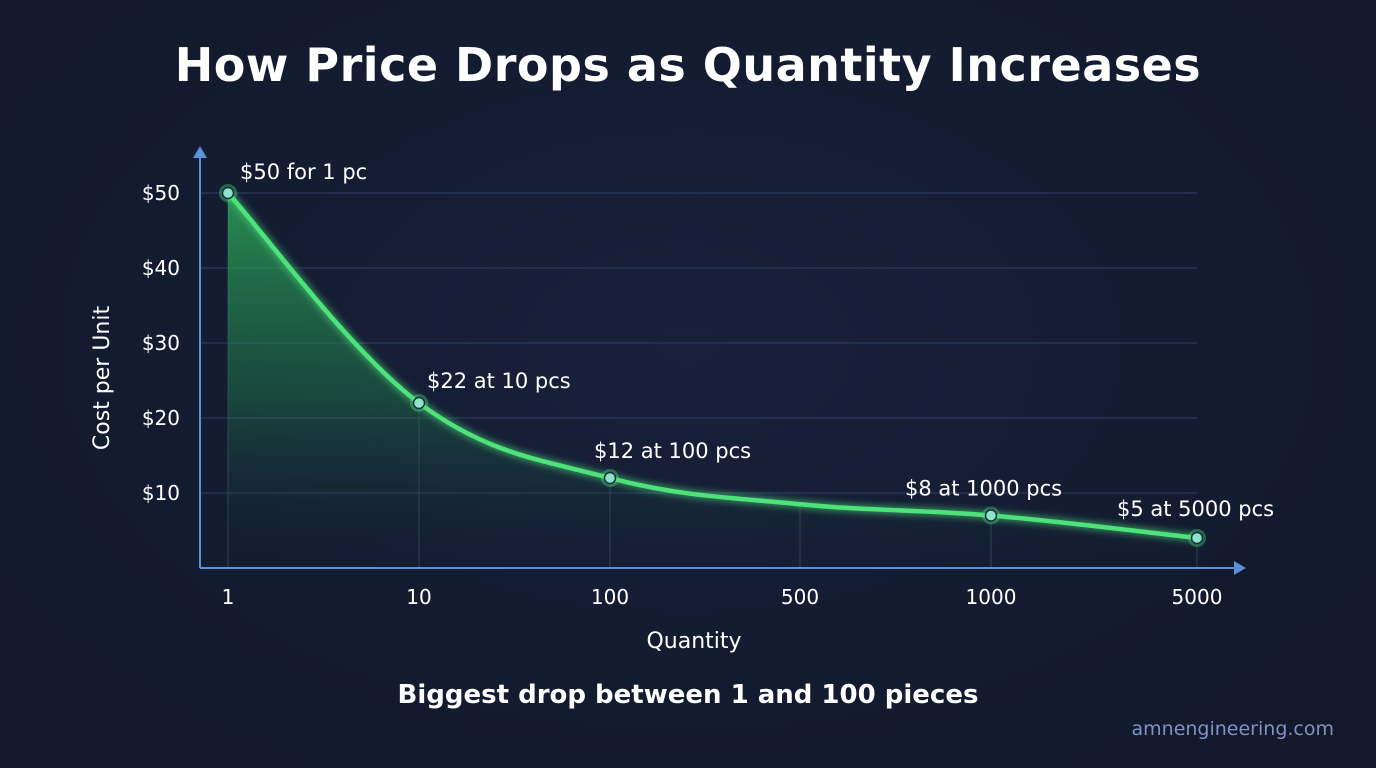  What do you see at coordinates (672, 451) in the screenshot?
I see `data-label-2: $12 at 100 pcs` at bounding box center [672, 451].